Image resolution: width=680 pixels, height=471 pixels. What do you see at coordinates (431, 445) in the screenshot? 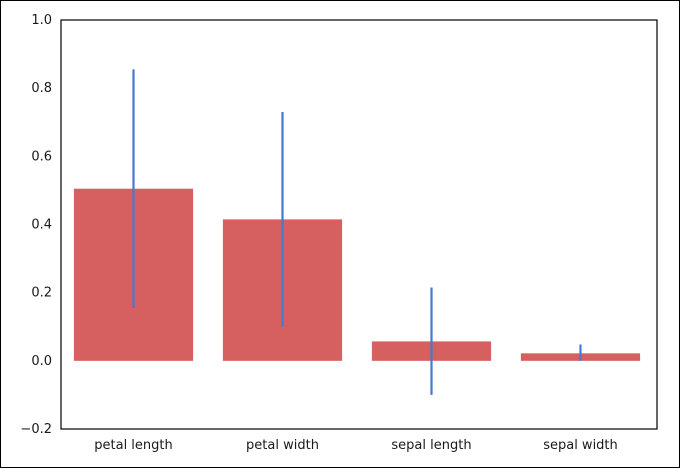
I see `x-tick-label: sepal length` at bounding box center [431, 445].